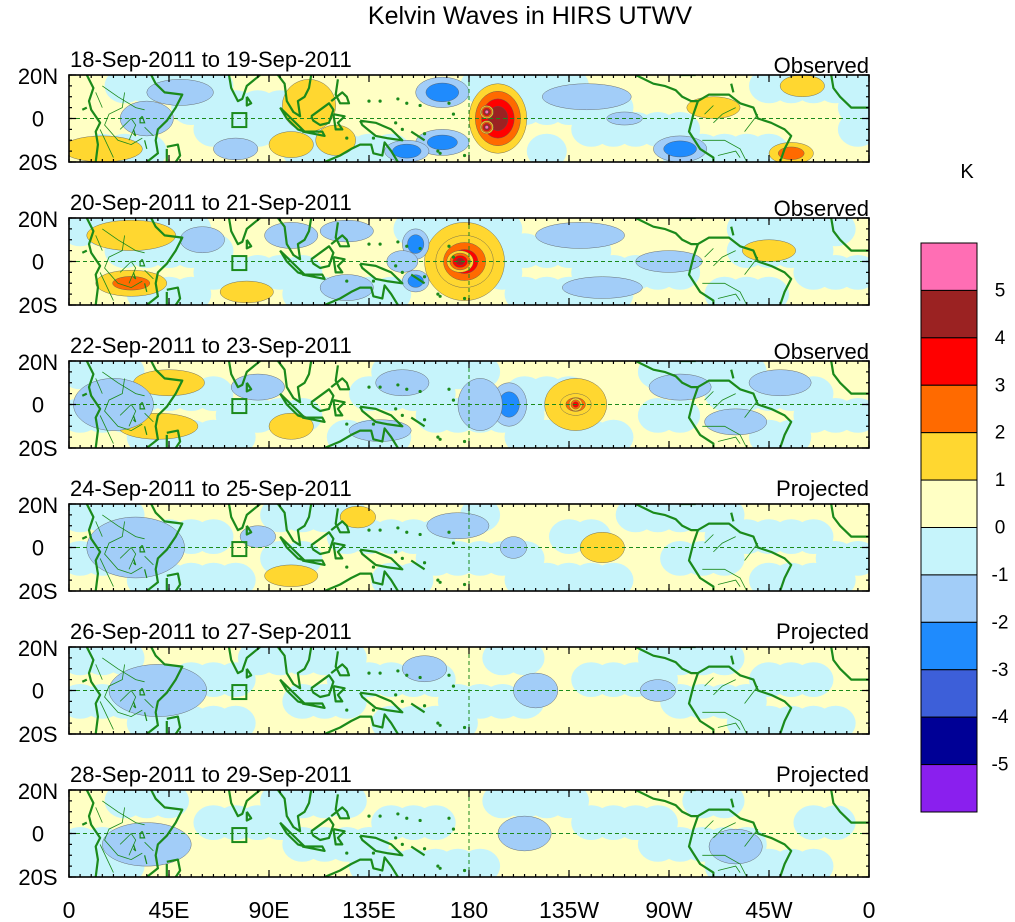 This screenshot has height=922, width=1015. I want to click on x-tick-label: 0, so click(69, 909).